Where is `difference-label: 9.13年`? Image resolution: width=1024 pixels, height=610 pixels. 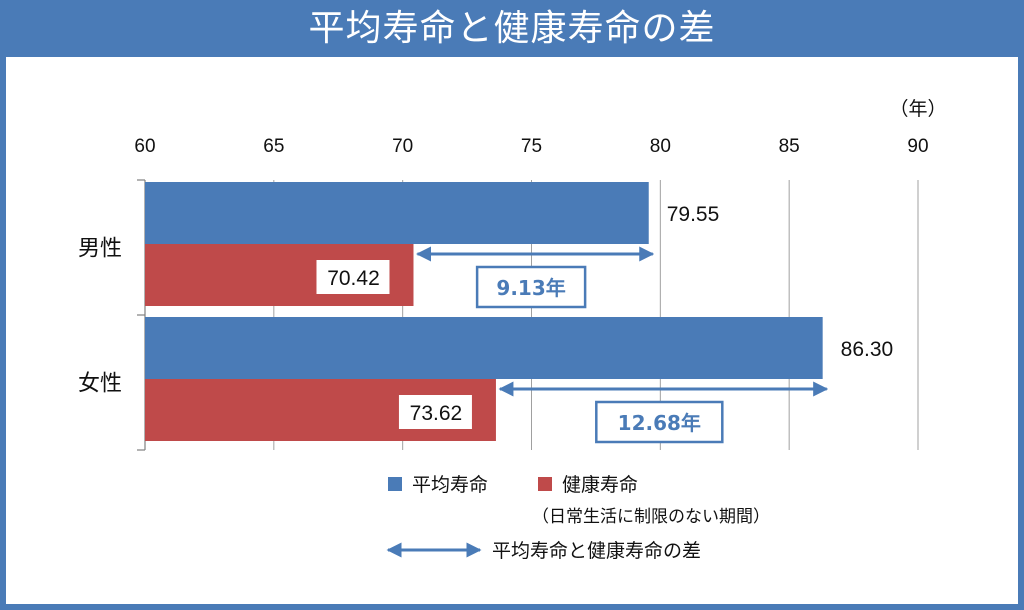
difference-label: 9.13年 is located at coordinates (530, 288).